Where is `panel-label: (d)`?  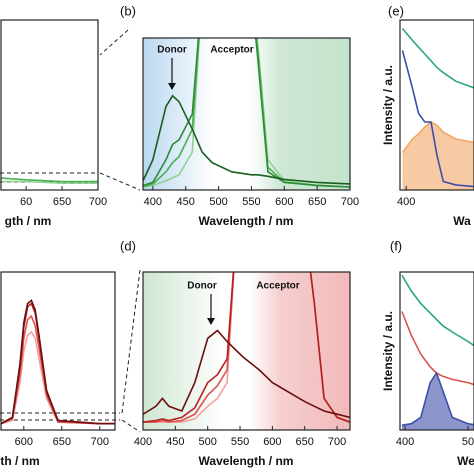
panel-label: (d) is located at coordinates (128, 245).